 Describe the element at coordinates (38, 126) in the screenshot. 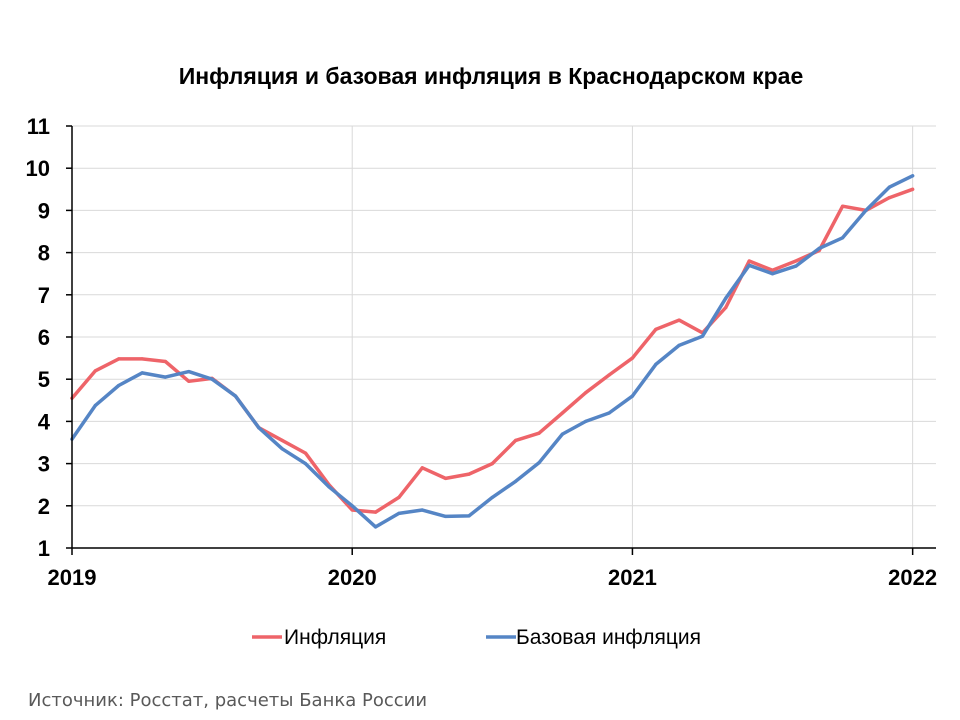

I see `y-tick-label: 11` at that location.